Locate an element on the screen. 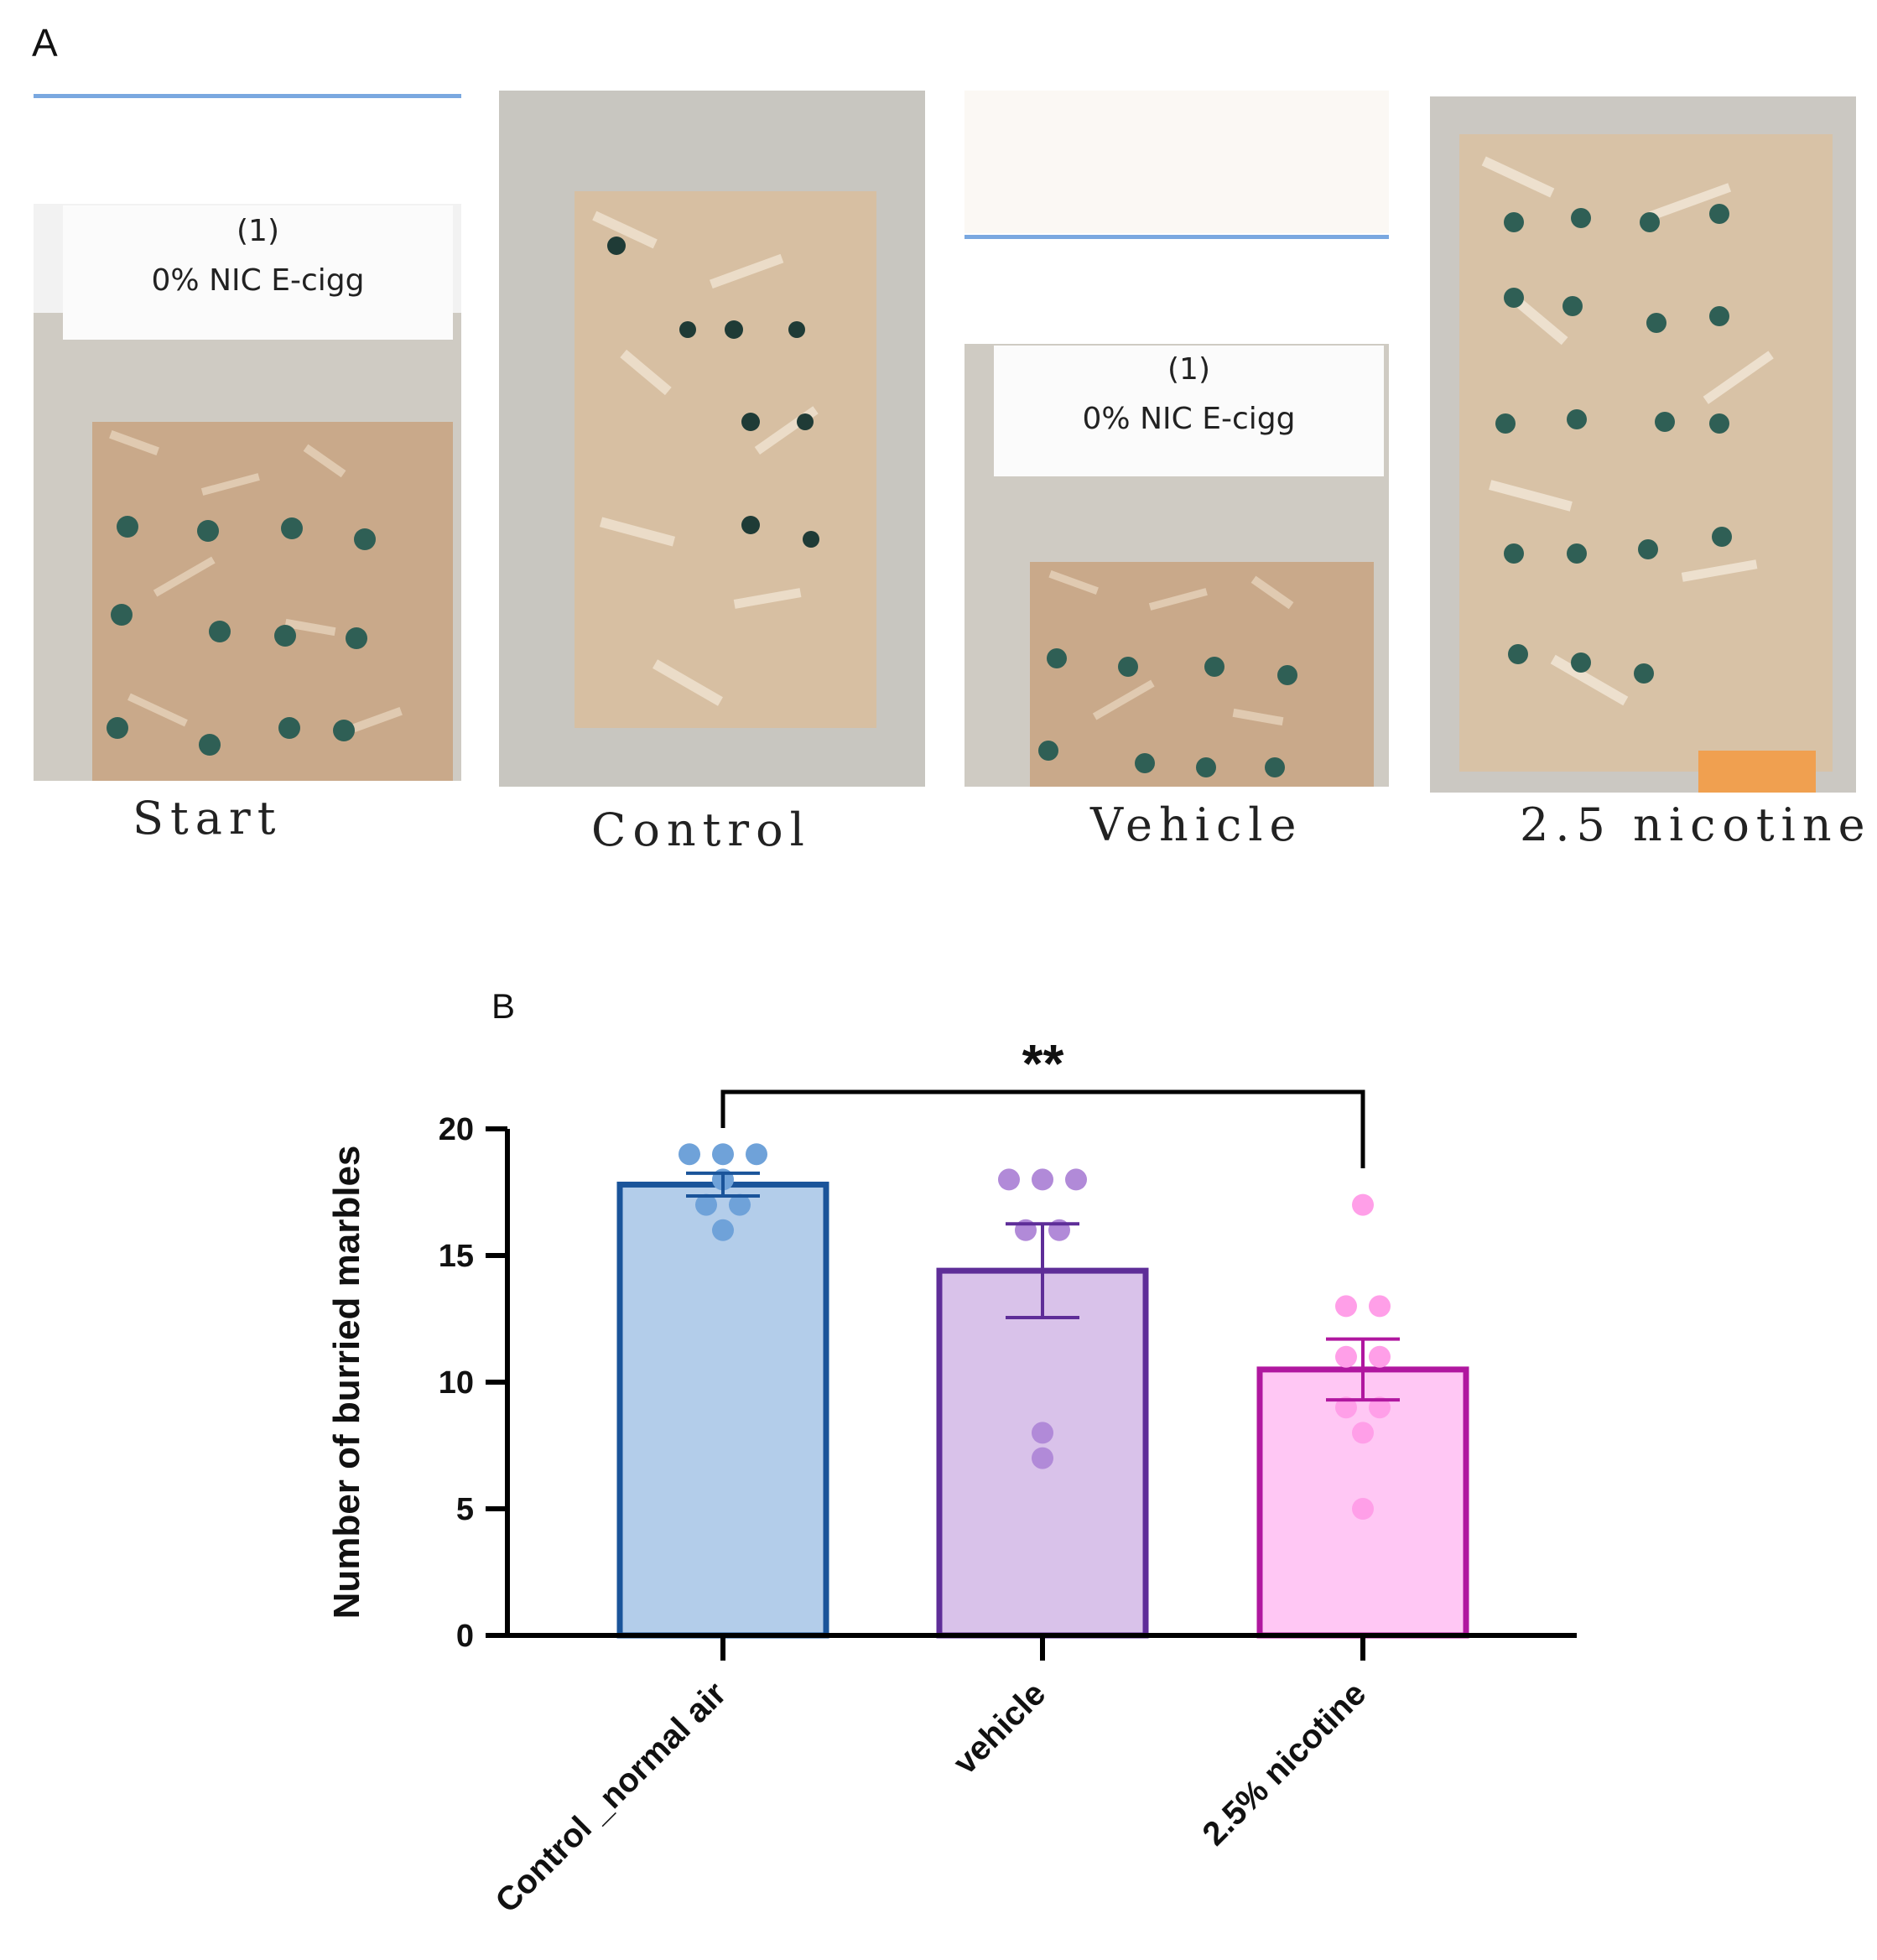 This screenshot has height=1960, width=1877. x-category-label-0: Control _normal air is located at coordinates (610, 1797).